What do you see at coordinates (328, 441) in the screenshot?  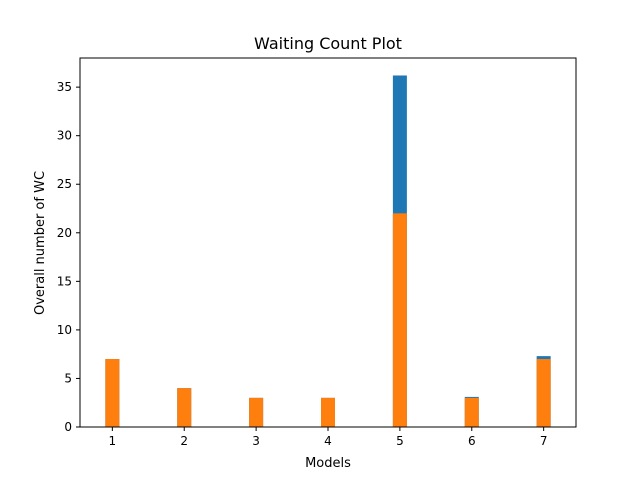 I see `x-tick-label: 4` at bounding box center [328, 441].